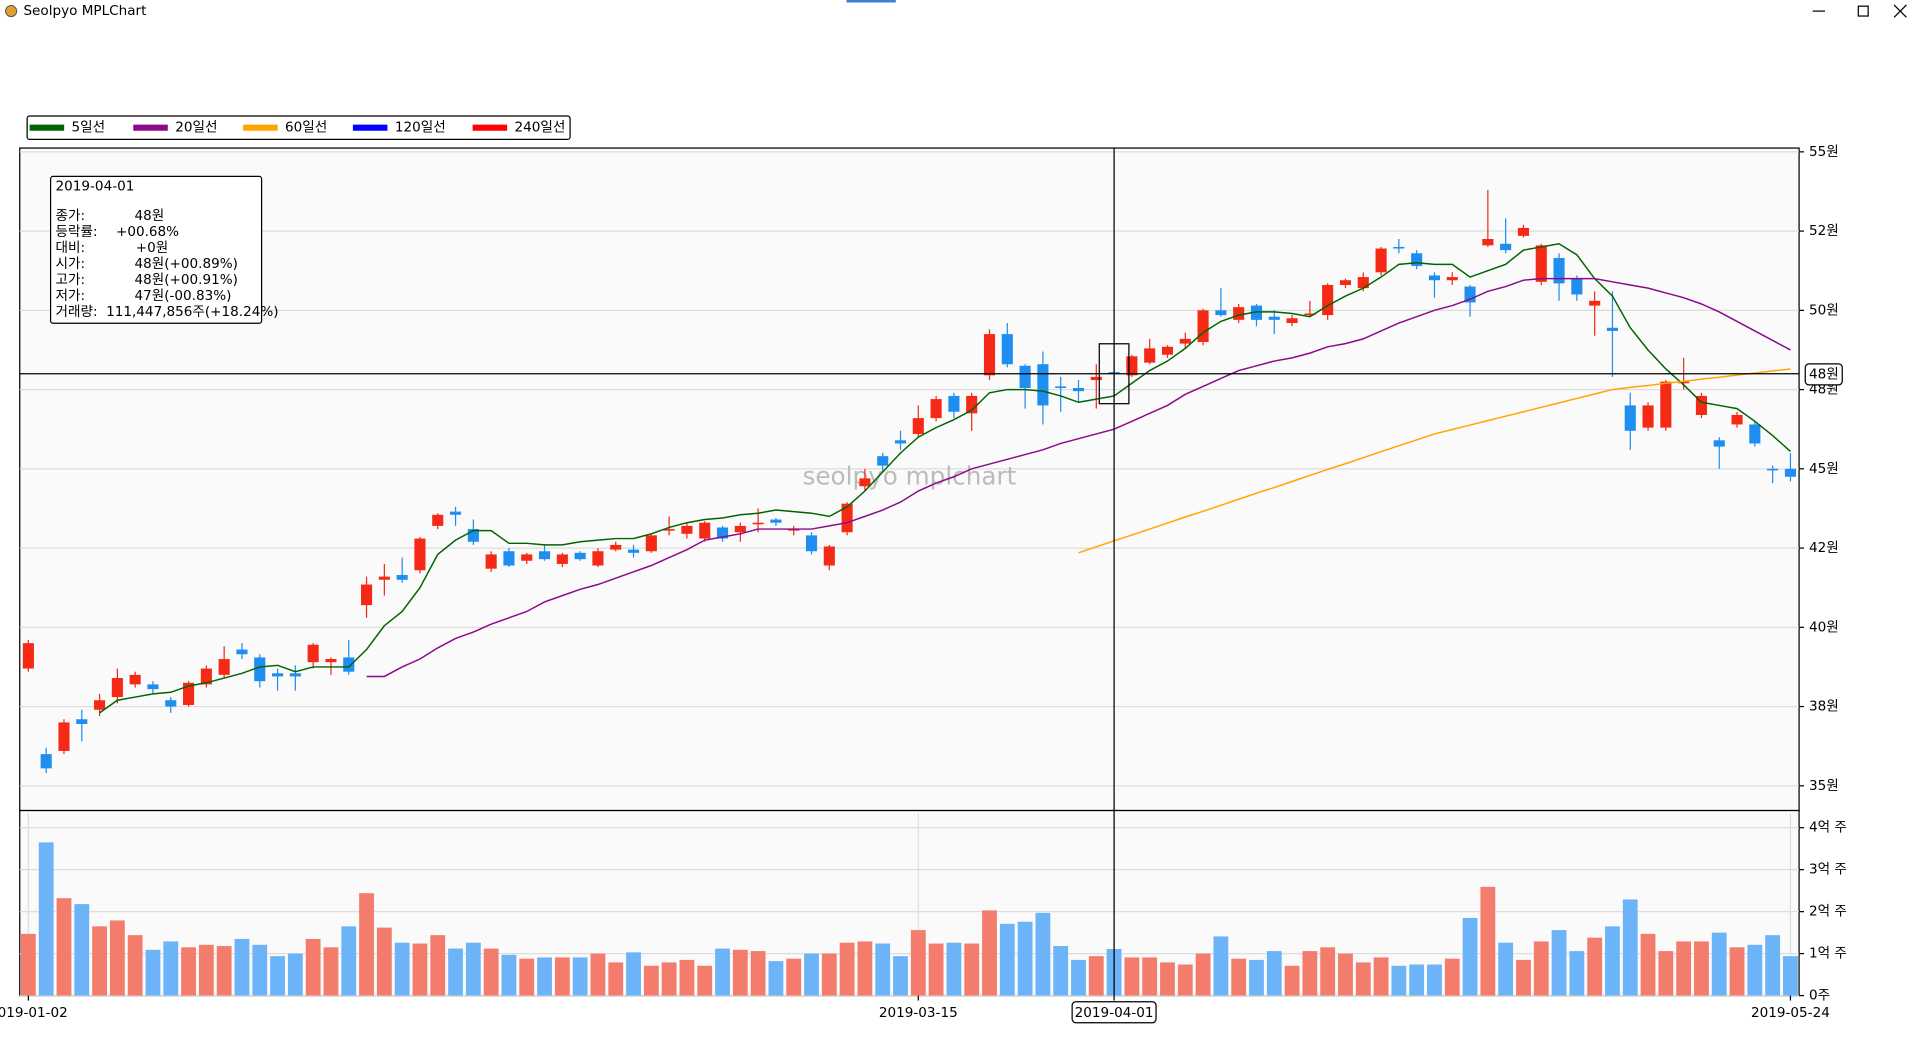 Image resolution: width=1920 pixels, height=1040 pixels. What do you see at coordinates (196, 128) in the screenshot?
I see `legend-label: 20일선` at bounding box center [196, 128].